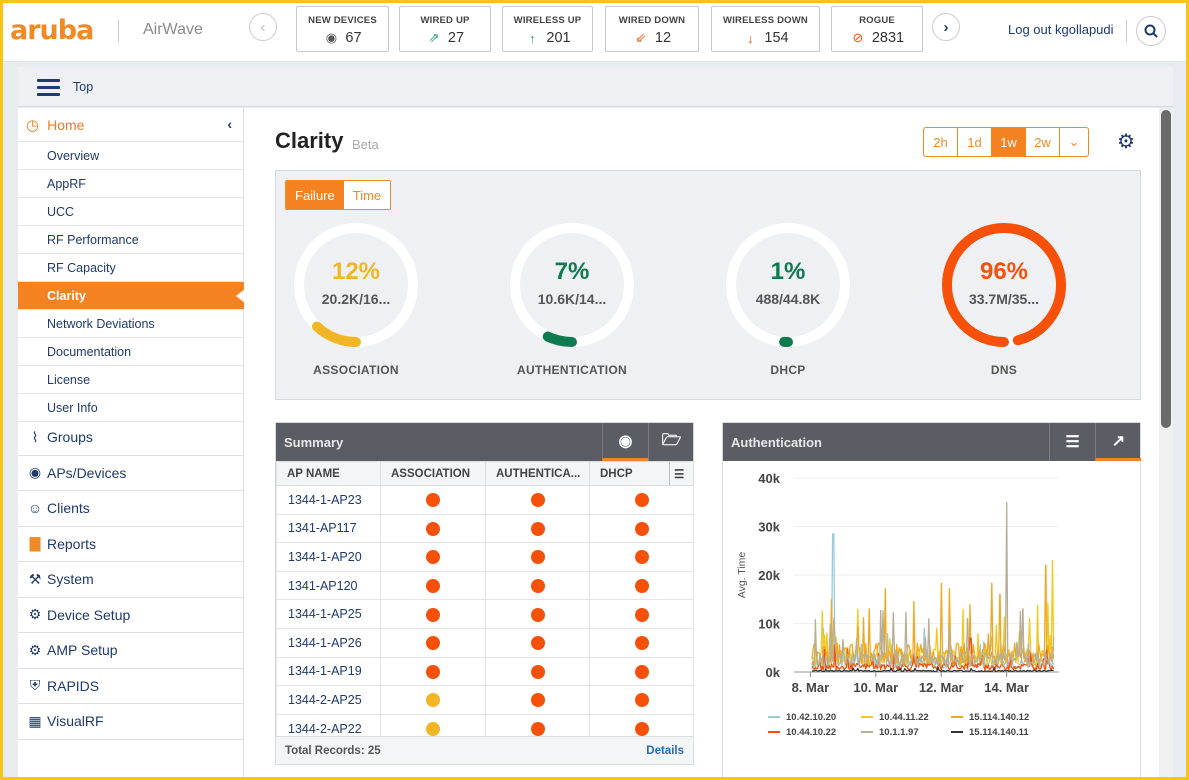  What do you see at coordinates (356, 271) in the screenshot?
I see `gauge-percent: 12%` at bounding box center [356, 271].